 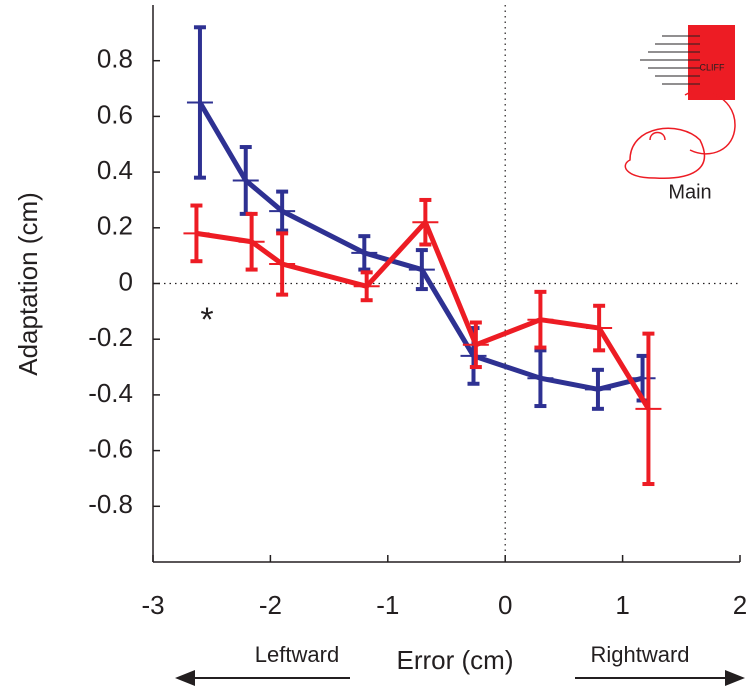 I want to click on y-tick-label: 0.2, so click(x=115, y=226).